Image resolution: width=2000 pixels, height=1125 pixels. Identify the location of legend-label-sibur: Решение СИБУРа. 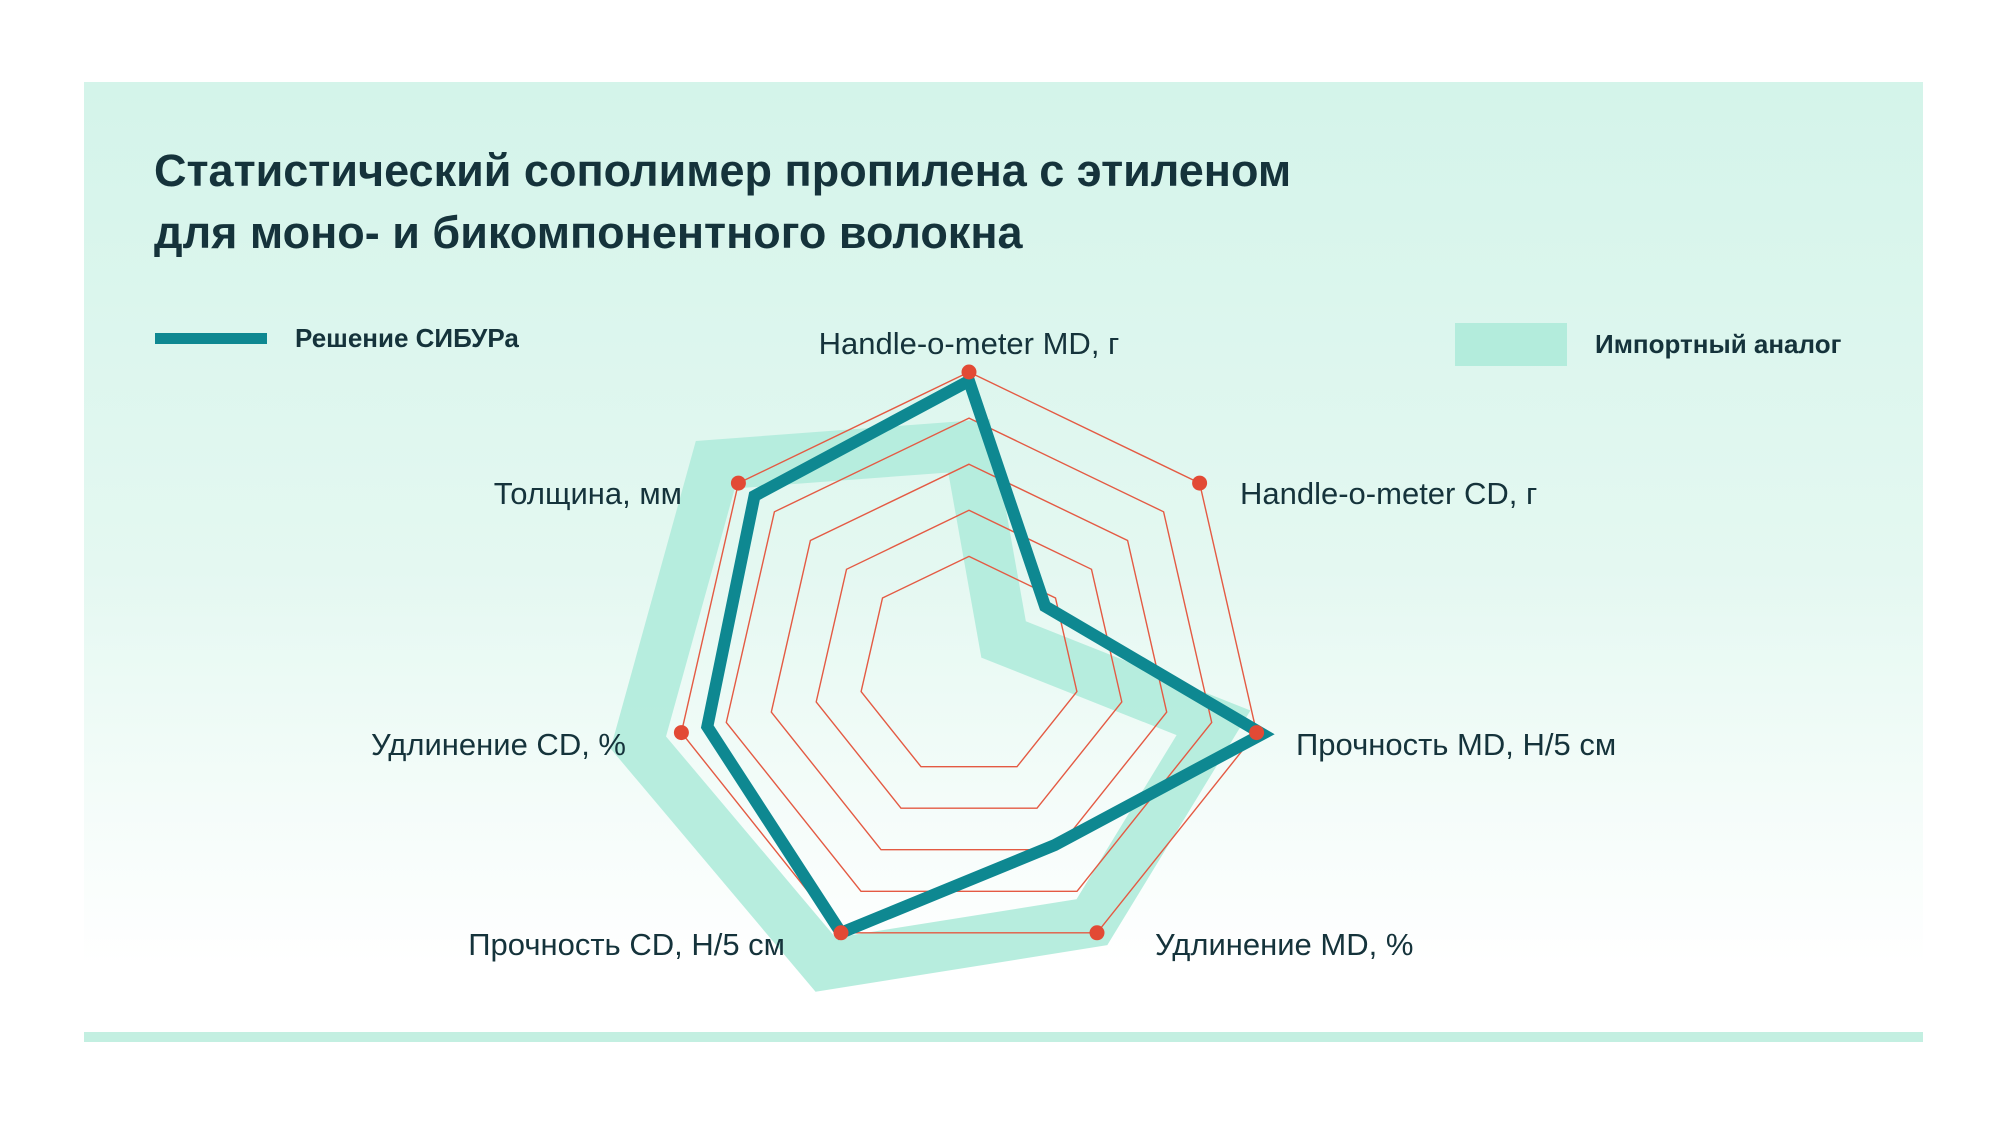
(407, 338).